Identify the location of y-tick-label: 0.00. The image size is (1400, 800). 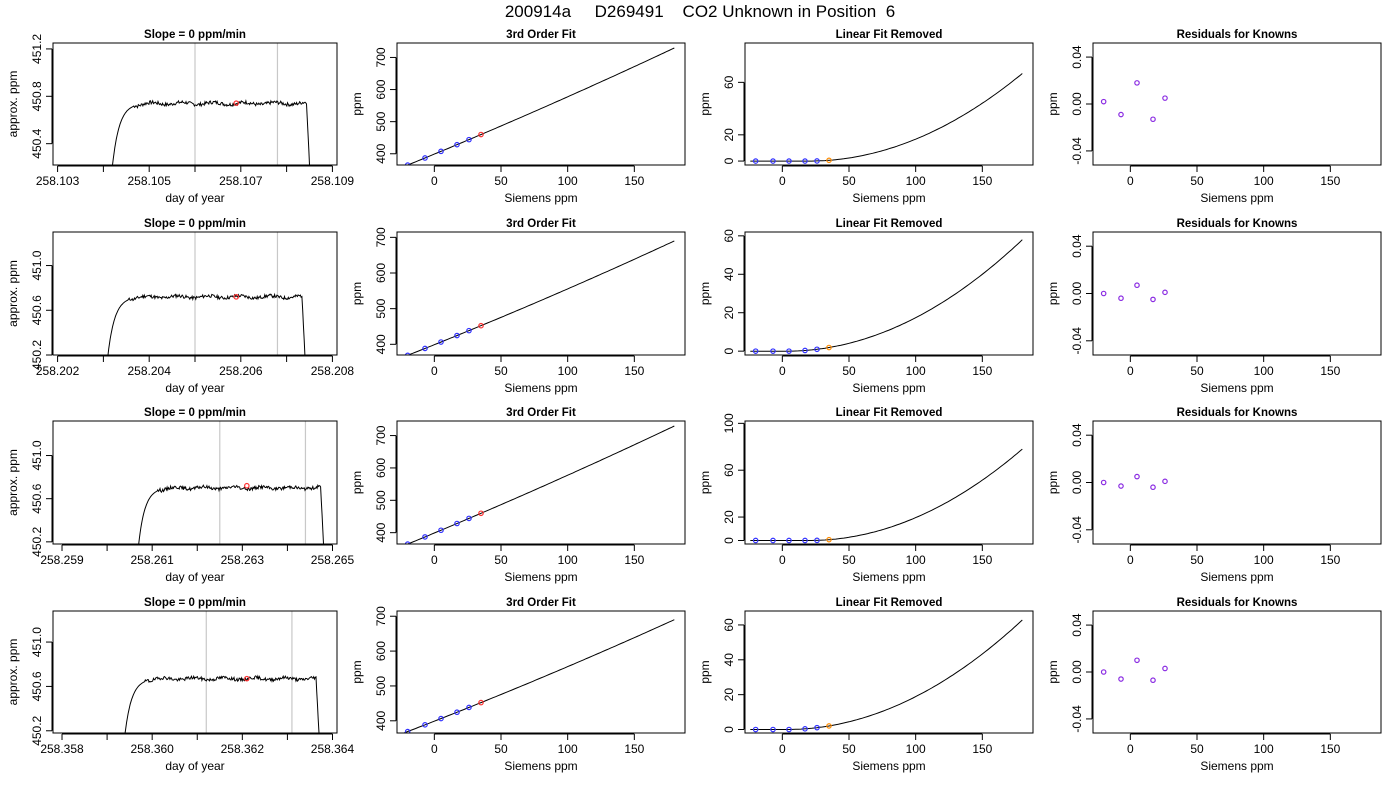
(1077, 482).